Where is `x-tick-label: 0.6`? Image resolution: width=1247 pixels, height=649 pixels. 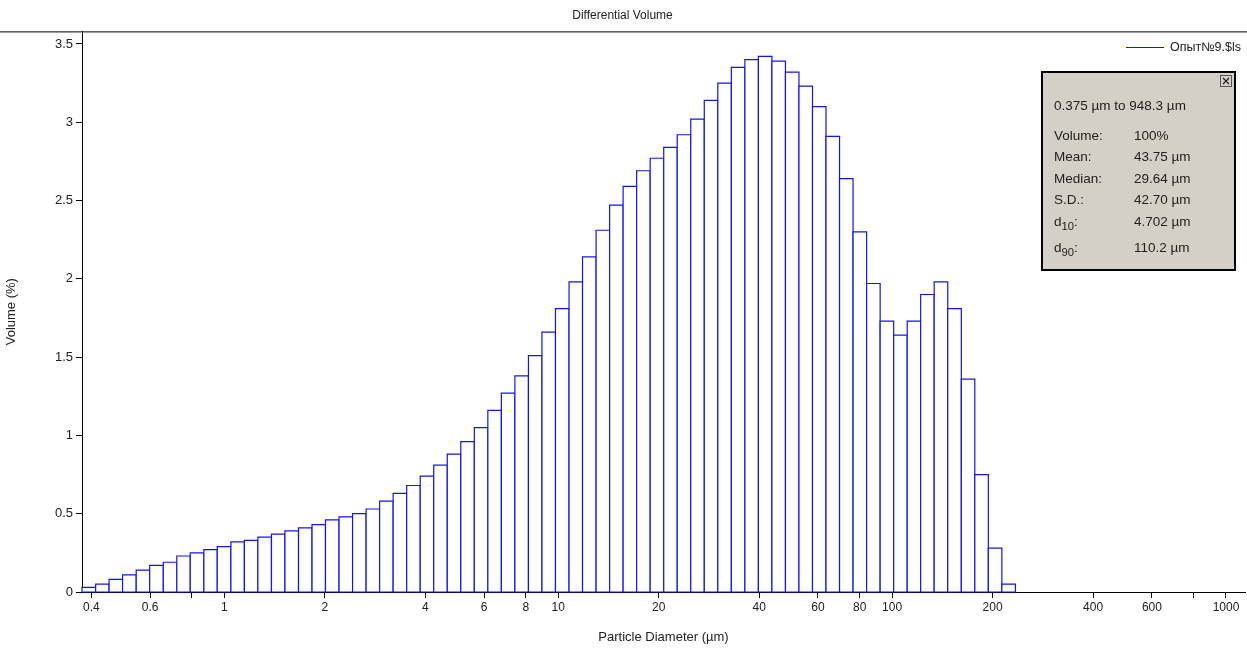 x-tick-label: 0.6 is located at coordinates (150, 606).